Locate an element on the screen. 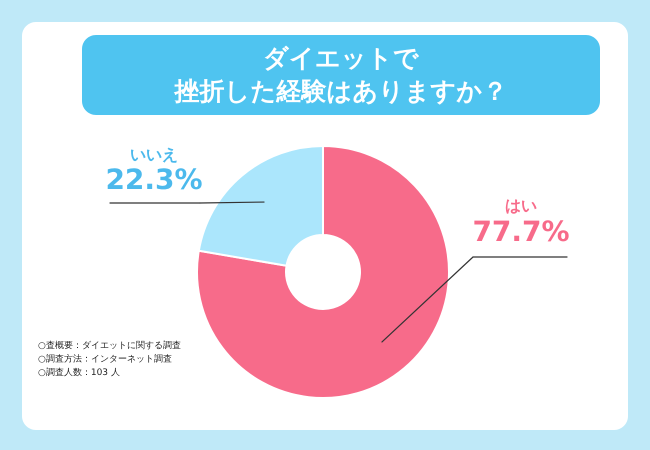 The height and width of the screenshot is (450, 650). slice-label: いいえ is located at coordinates (154, 154).